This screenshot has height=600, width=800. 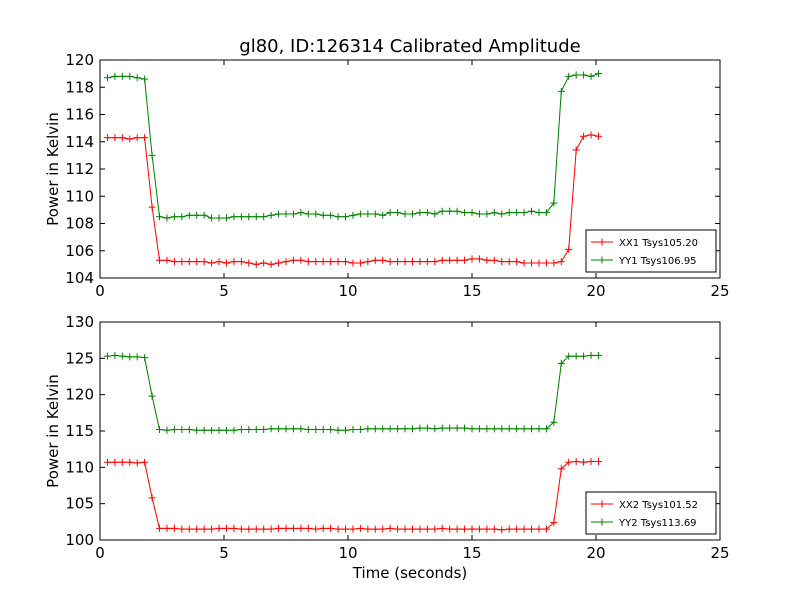 I want to click on legend-entry: YY1 Tsys106.95, so click(x=644, y=261).